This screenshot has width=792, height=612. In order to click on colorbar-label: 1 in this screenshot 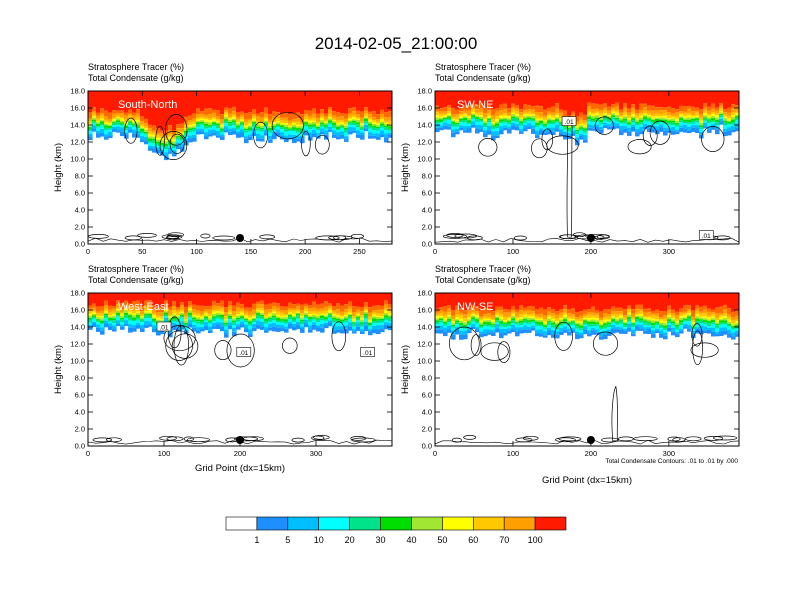, I will do `click(256, 540)`.